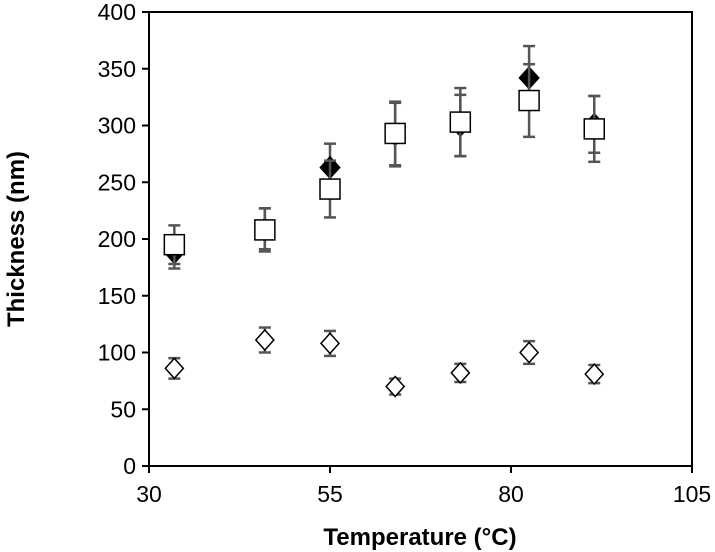 The width and height of the screenshot is (715, 552). Describe the element at coordinates (117, 126) in the screenshot. I see `y-tick-label: 300` at that location.